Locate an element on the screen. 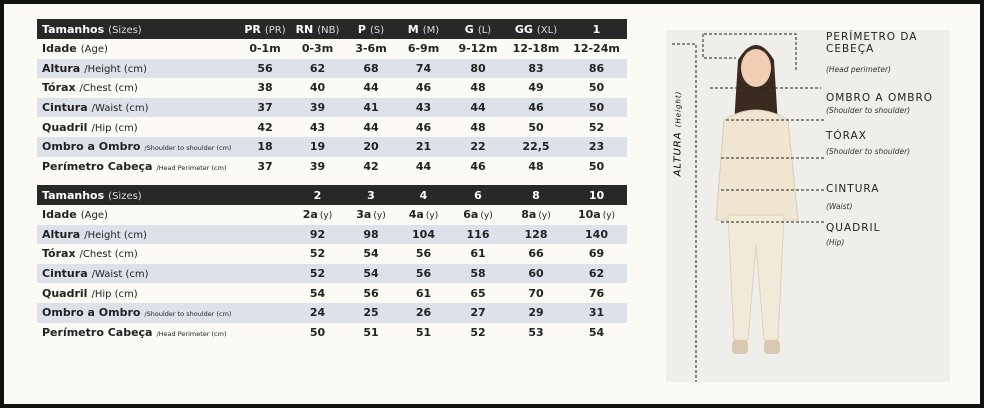 The height and width of the screenshot is (408, 984). cell: 9-12m is located at coordinates (478, 49).